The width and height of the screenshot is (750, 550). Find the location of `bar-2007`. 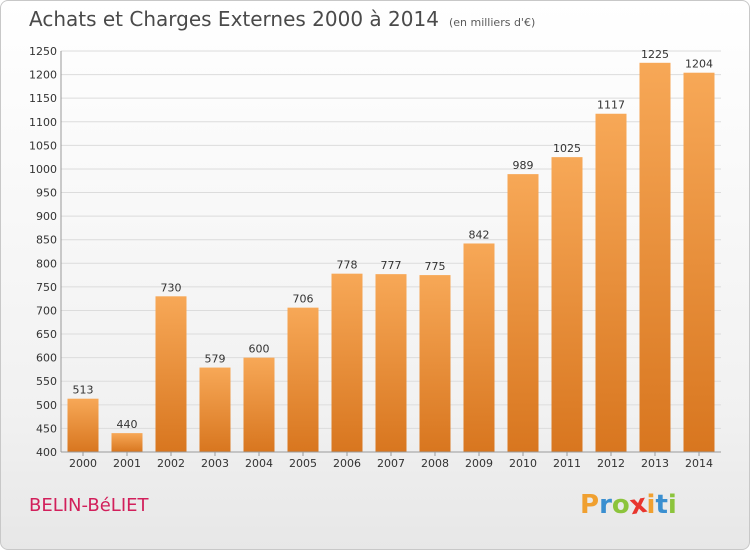

bar-2007 is located at coordinates (391, 363).